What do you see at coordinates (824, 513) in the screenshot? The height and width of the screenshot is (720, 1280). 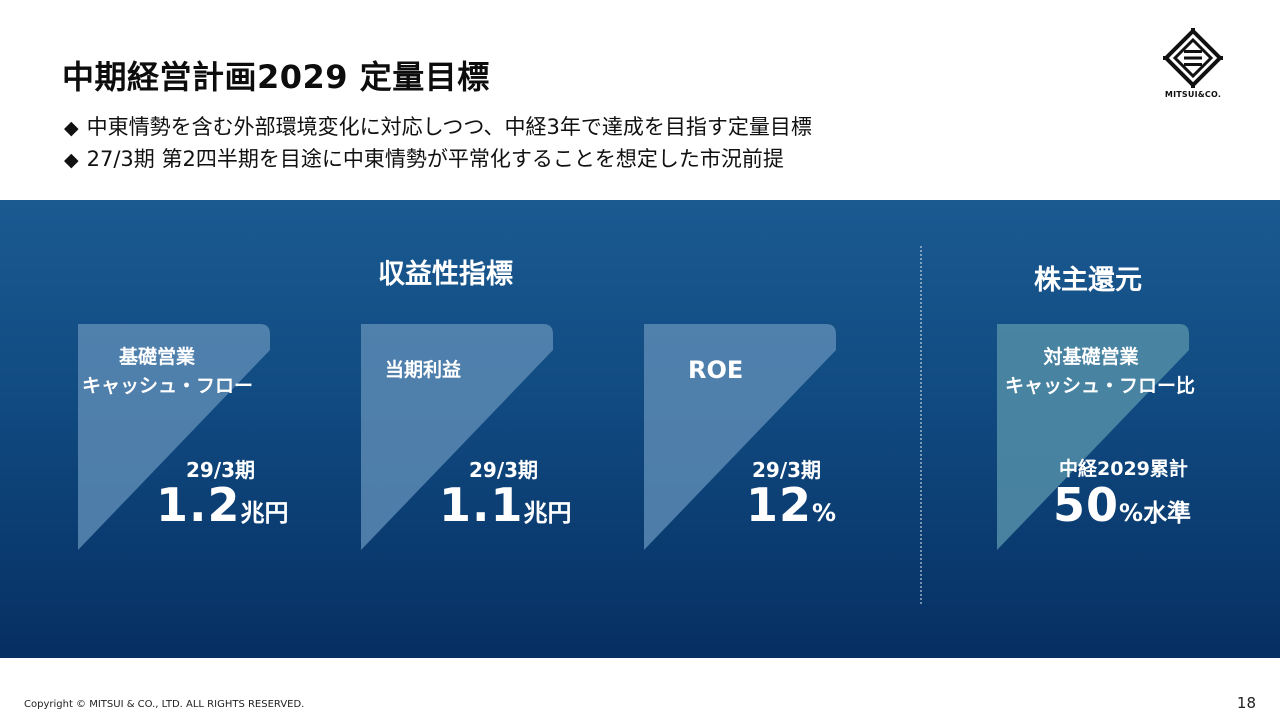 I see `card-value-unit: %` at bounding box center [824, 513].